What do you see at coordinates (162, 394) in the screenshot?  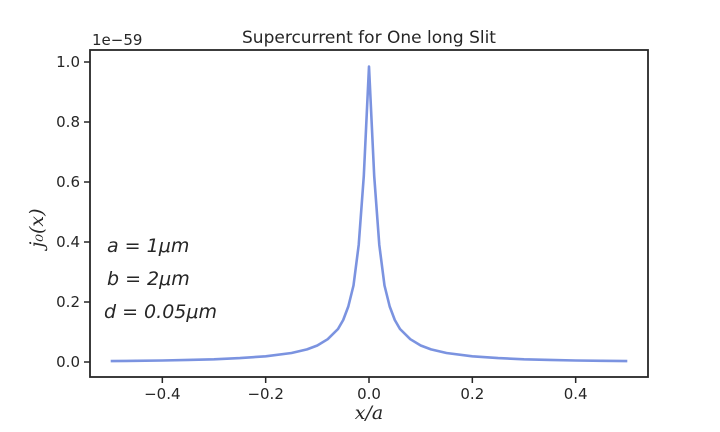 I see `x-tick-label: −0.4` at bounding box center [162, 394].